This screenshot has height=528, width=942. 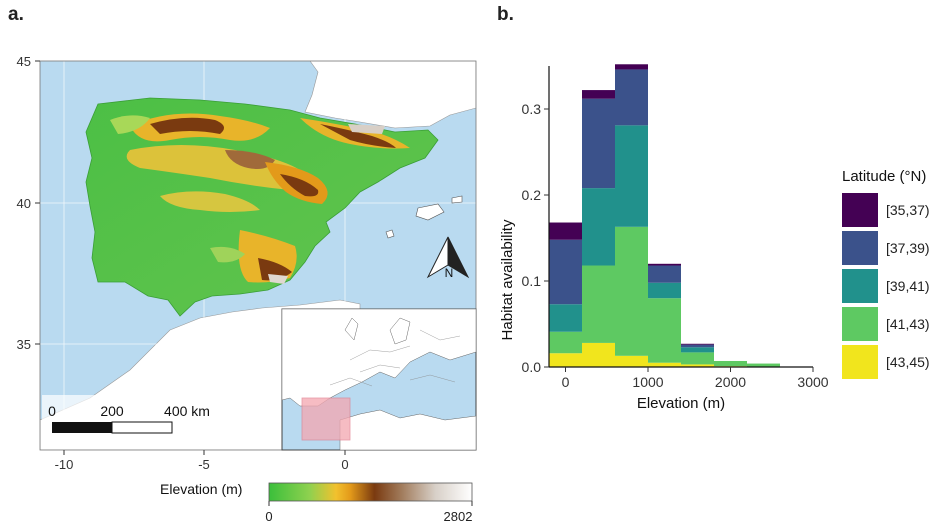 I want to click on elevation-legend-min: 0, so click(x=268, y=516).